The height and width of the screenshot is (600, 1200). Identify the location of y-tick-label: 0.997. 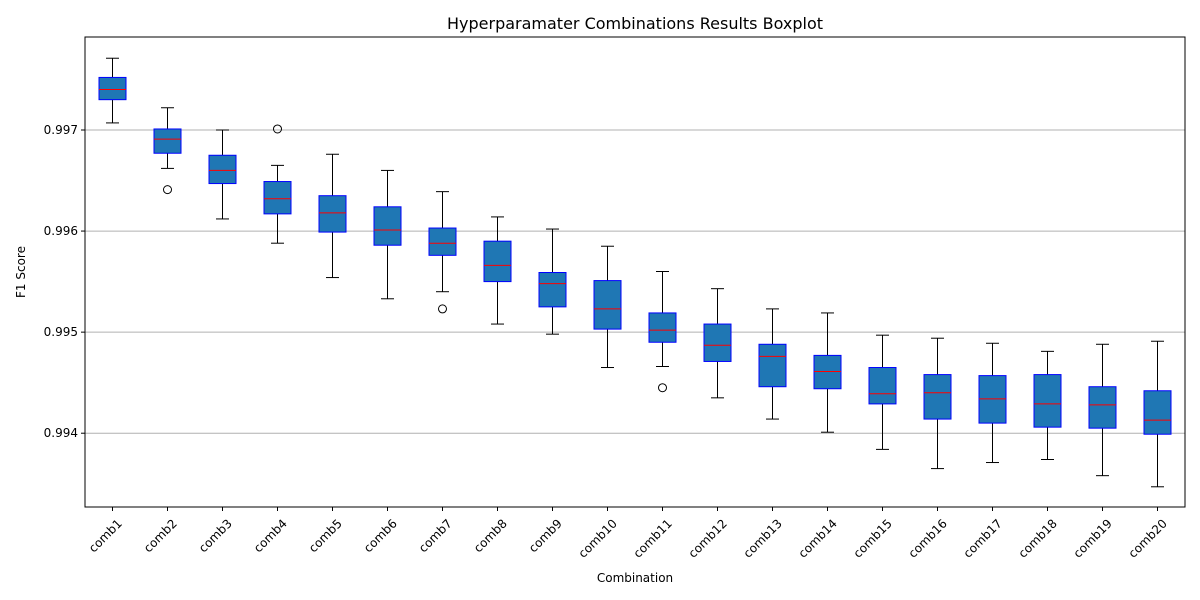
(61, 130).